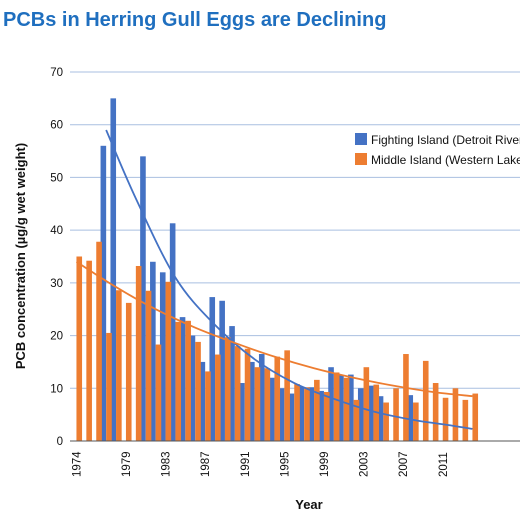 The width and height of the screenshot is (520, 520). What do you see at coordinates (404, 464) in the screenshot?
I see `x-tick-label: 2007` at bounding box center [404, 464].